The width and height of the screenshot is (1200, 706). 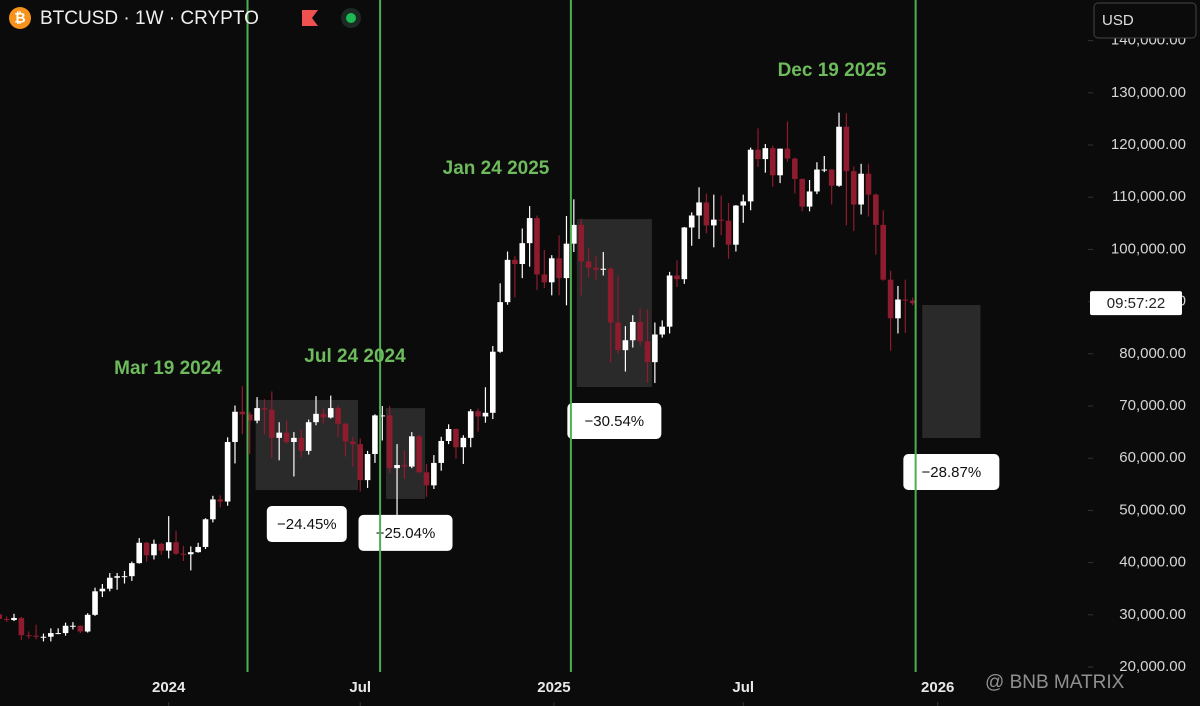 What do you see at coordinates (832, 70) in the screenshot?
I see `event-label: Dec 19 2025` at bounding box center [832, 70].